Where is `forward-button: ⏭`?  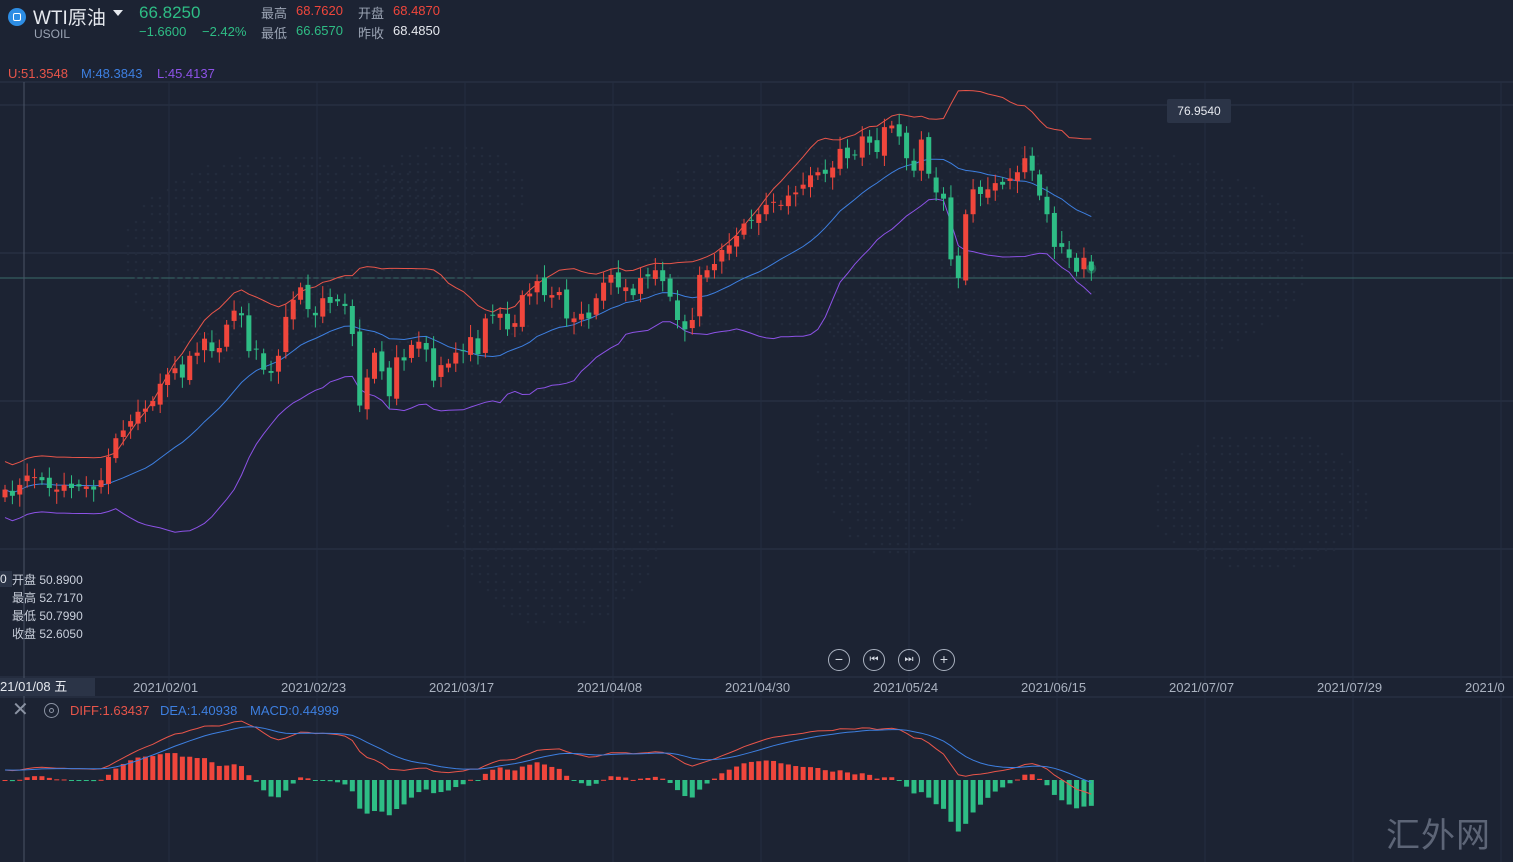 forward-button: ⏭ is located at coordinates (909, 660).